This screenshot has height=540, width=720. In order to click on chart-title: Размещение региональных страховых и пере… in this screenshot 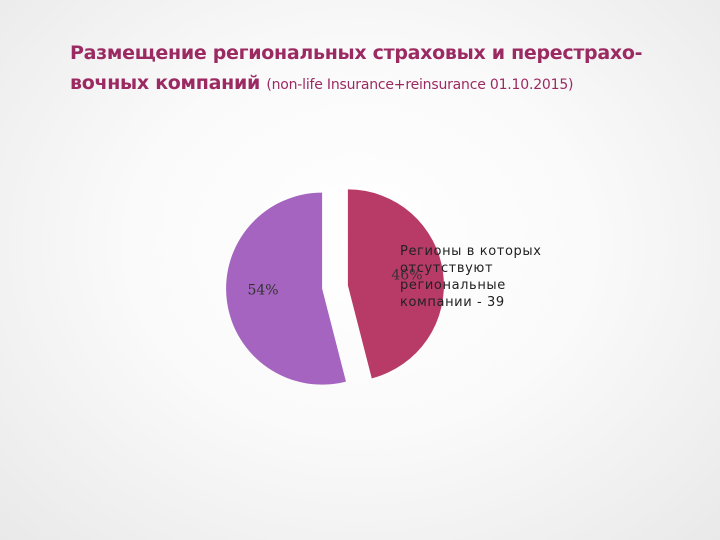, I will do `click(380, 69)`.